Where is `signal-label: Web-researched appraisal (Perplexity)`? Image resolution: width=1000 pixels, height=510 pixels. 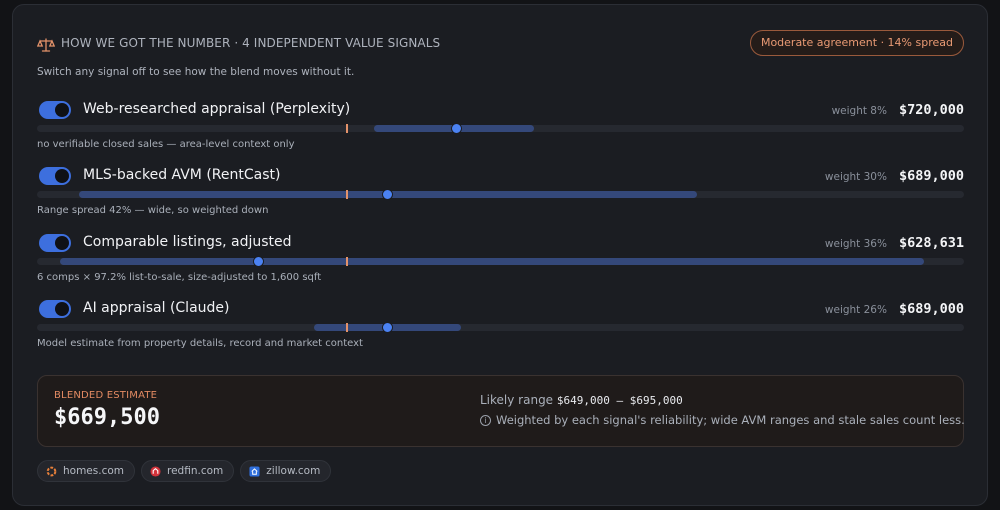
signal-label: Web-researched appraisal (Perplexity) is located at coordinates (217, 109).